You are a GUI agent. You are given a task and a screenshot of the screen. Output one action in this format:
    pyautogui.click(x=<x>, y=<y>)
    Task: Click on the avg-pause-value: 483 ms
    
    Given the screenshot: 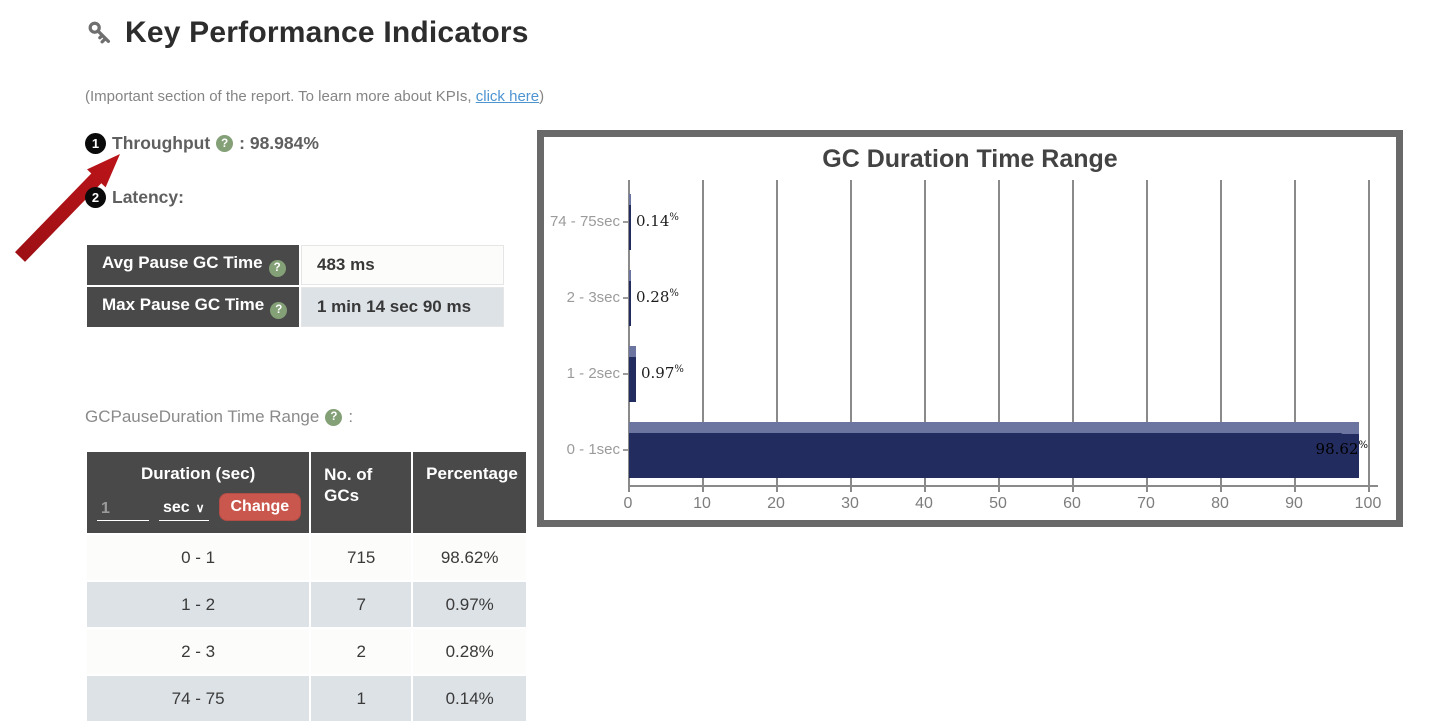 What is the action you would take?
    pyautogui.click(x=402, y=265)
    